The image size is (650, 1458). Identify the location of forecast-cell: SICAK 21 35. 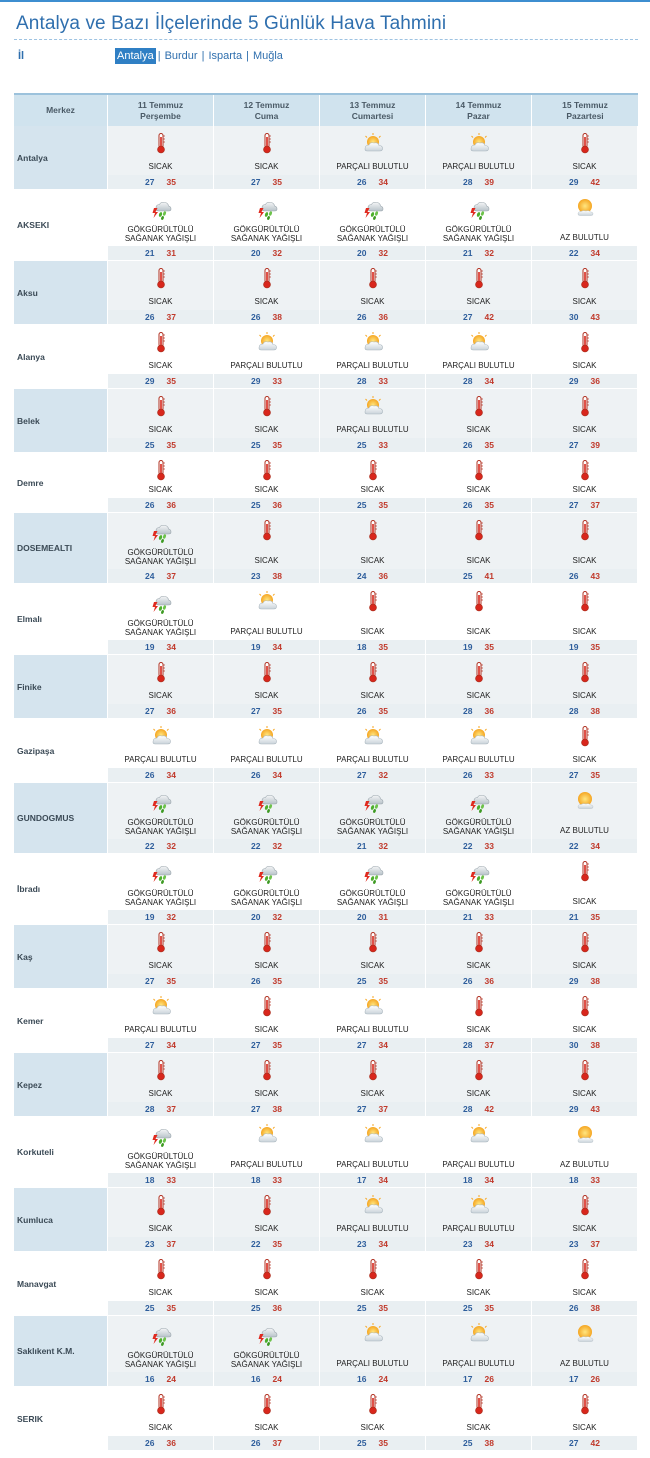
(585, 889).